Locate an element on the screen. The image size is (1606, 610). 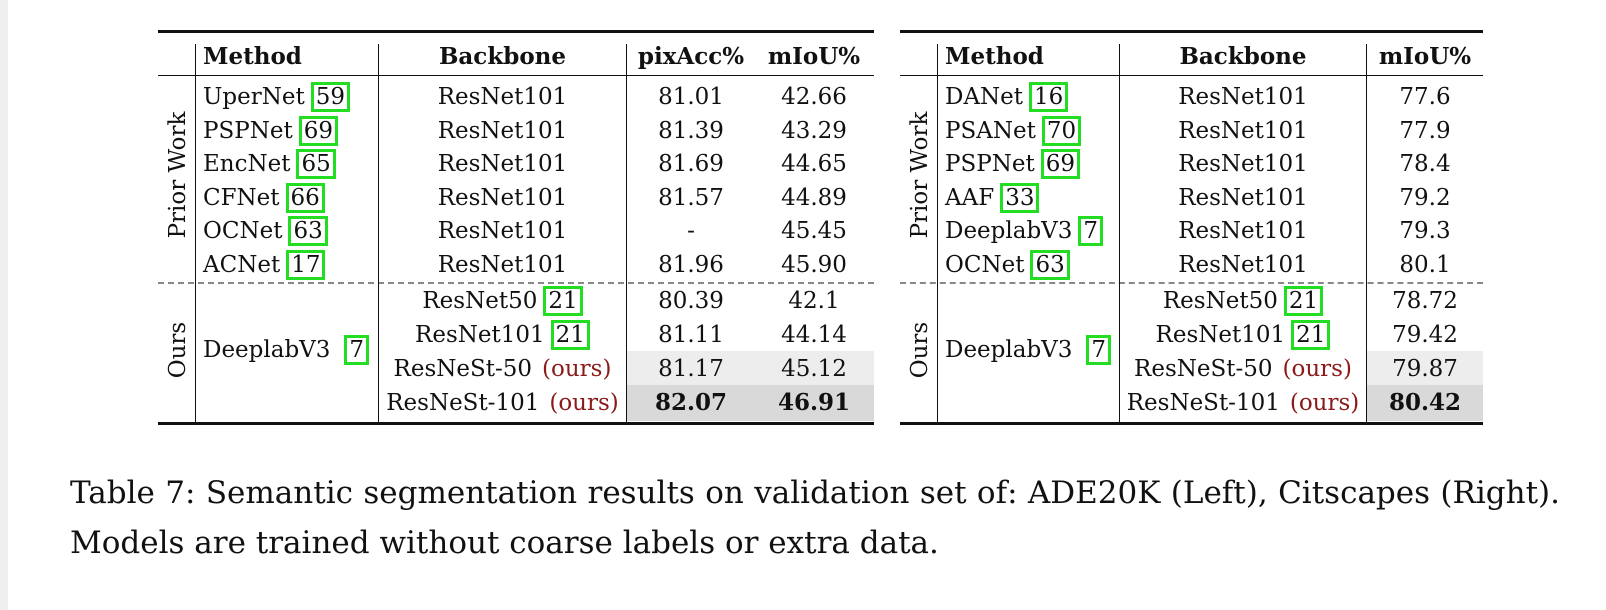
method-cell: DeeplabV3 7 is located at coordinates (1024, 231).